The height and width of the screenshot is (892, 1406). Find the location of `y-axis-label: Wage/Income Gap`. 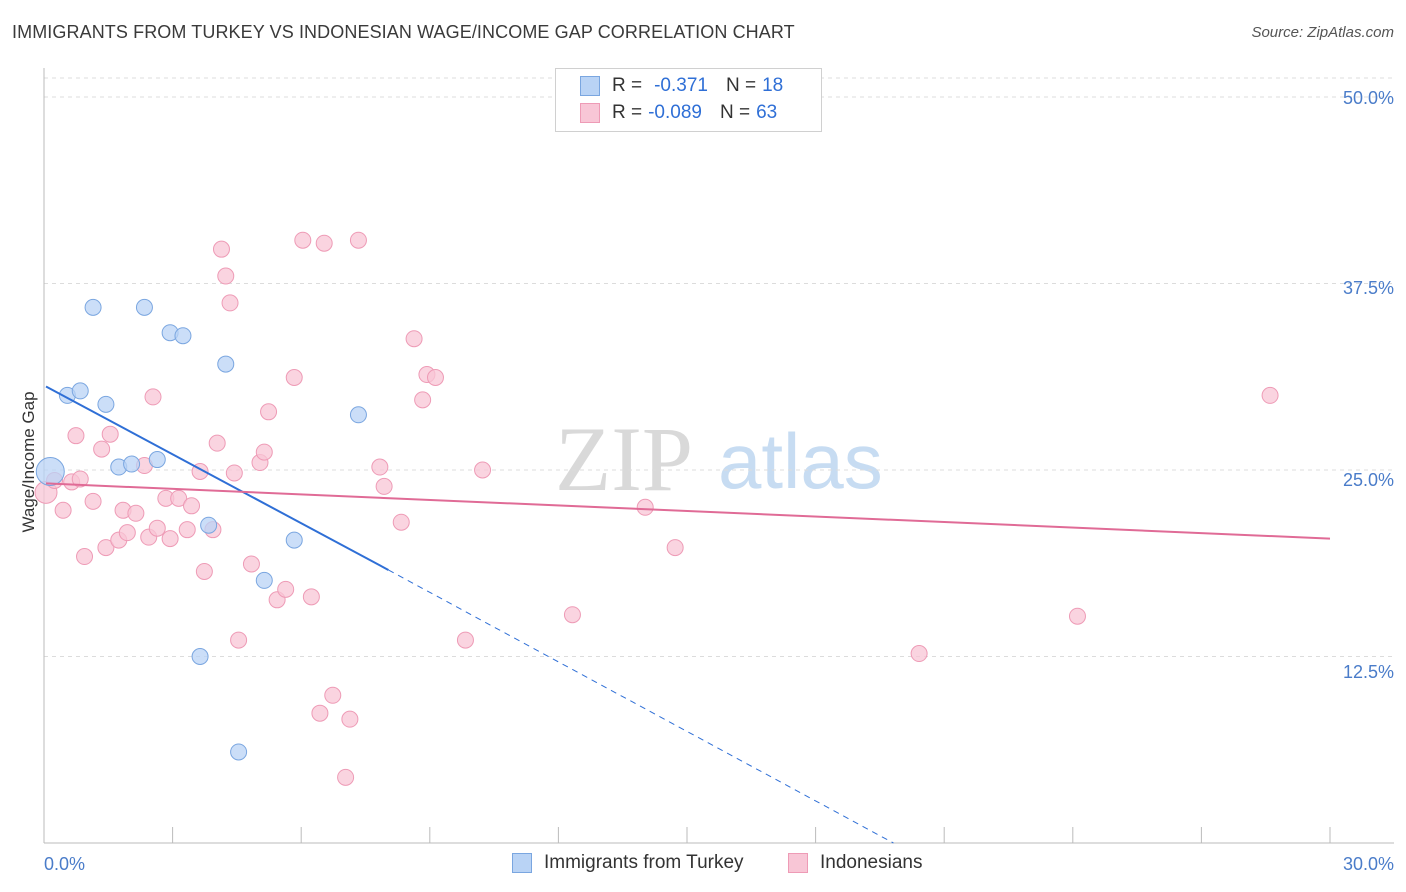

y-axis-label: Wage/Income Gap is located at coordinates (28, 461).